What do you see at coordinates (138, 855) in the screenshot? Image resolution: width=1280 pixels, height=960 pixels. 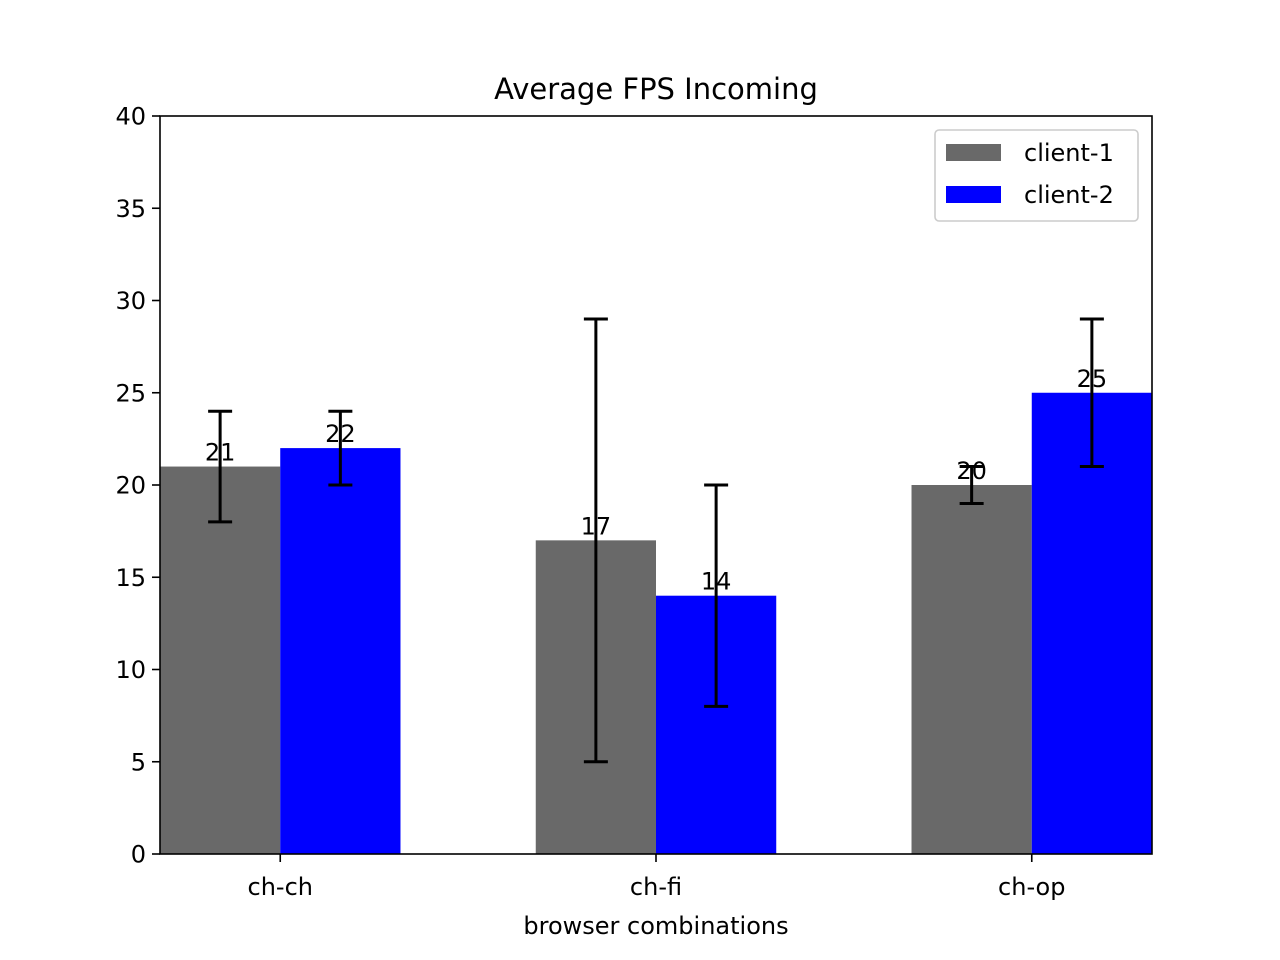 I see `y-tick-label: 0` at bounding box center [138, 855].